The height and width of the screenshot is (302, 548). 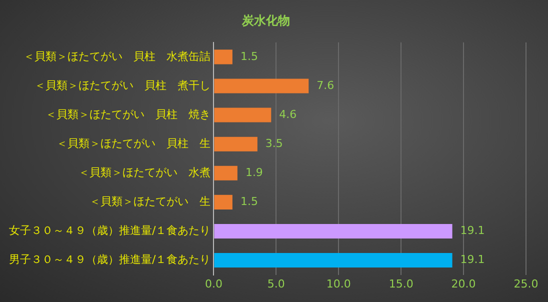 What do you see at coordinates (288, 114) in the screenshot?
I see `data-label: 4.6` at bounding box center [288, 114].